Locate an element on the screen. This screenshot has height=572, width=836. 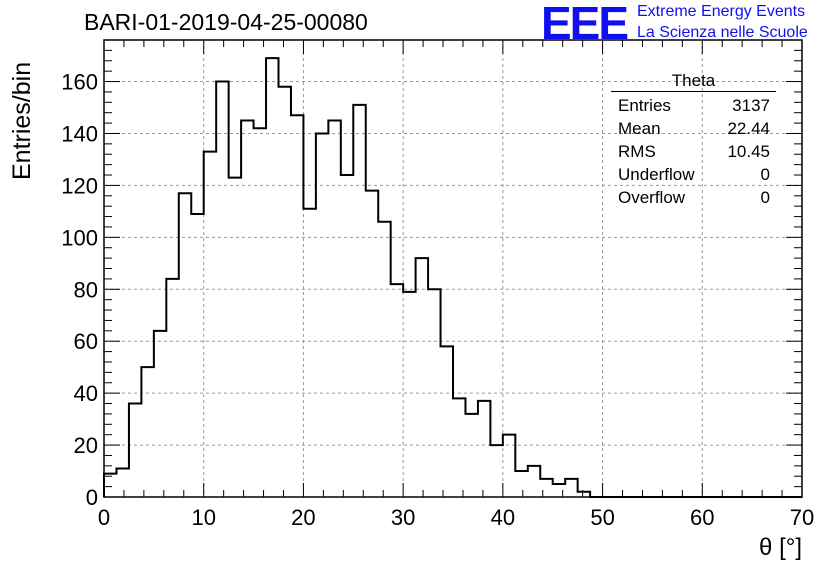
y-tick-label: 160 is located at coordinates (79, 82).